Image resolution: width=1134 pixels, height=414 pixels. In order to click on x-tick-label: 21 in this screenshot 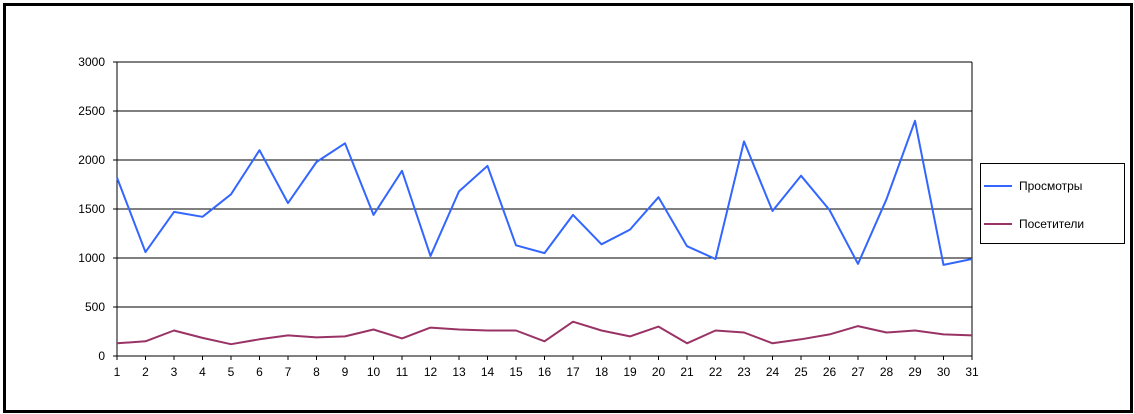, I will do `click(687, 372)`.